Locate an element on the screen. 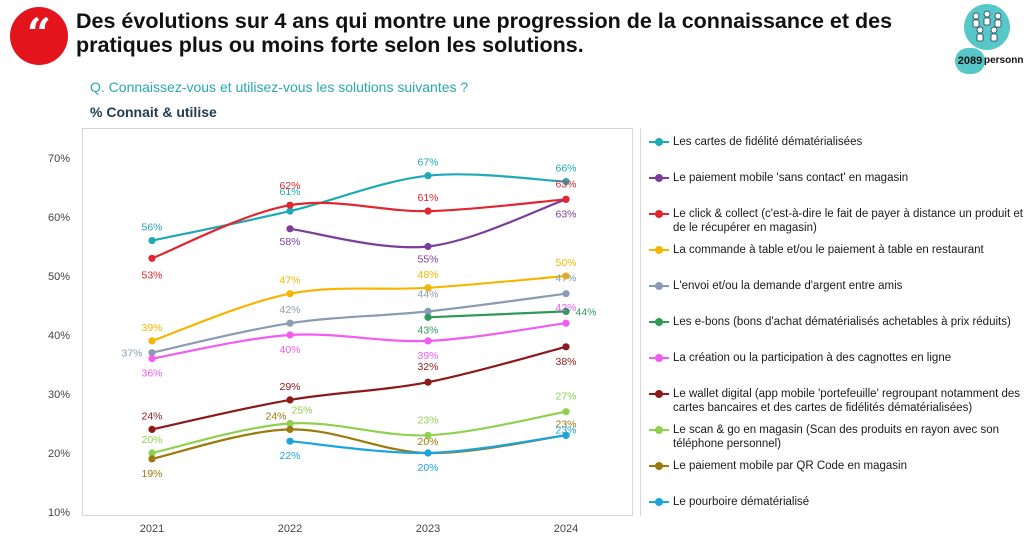  data-label: 42% is located at coordinates (565, 308).